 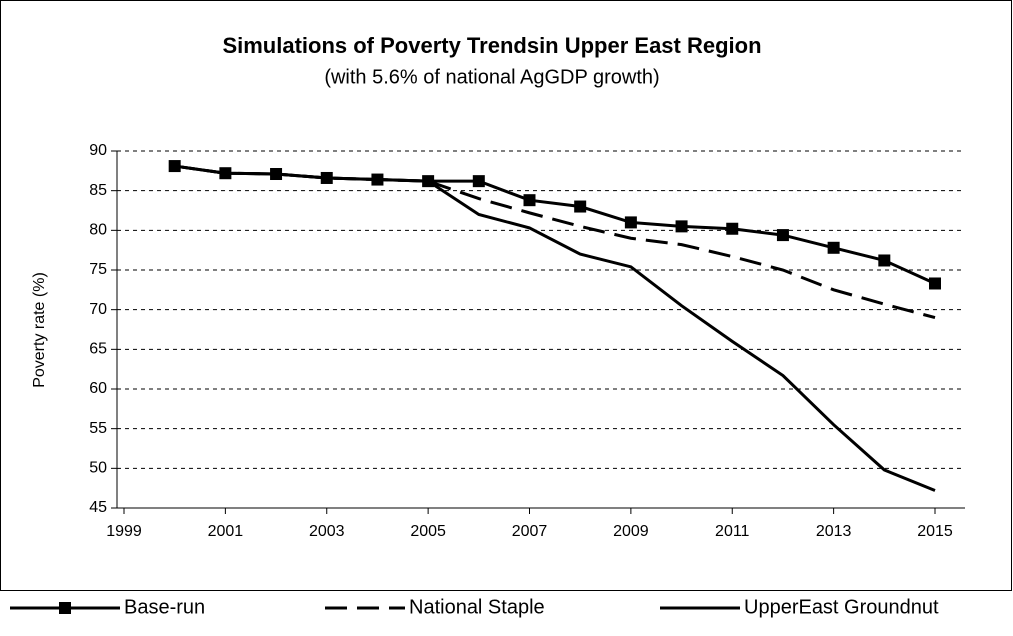 What do you see at coordinates (98, 309) in the screenshot?
I see `y-tick-label: 70` at bounding box center [98, 309].